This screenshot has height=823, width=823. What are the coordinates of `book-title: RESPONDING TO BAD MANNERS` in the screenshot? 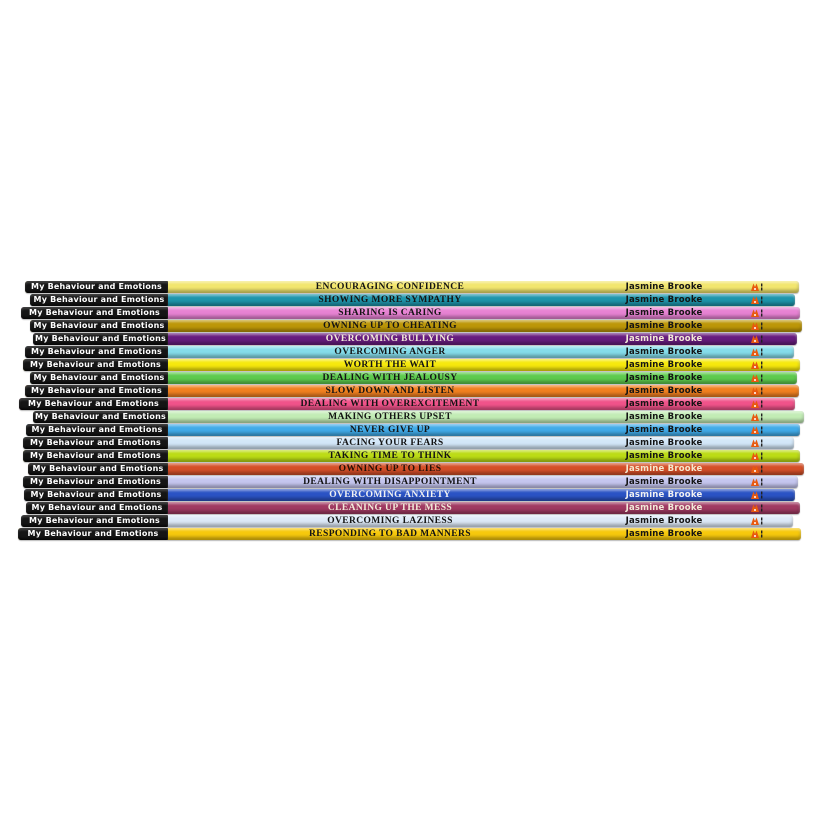 It's located at (390, 534).